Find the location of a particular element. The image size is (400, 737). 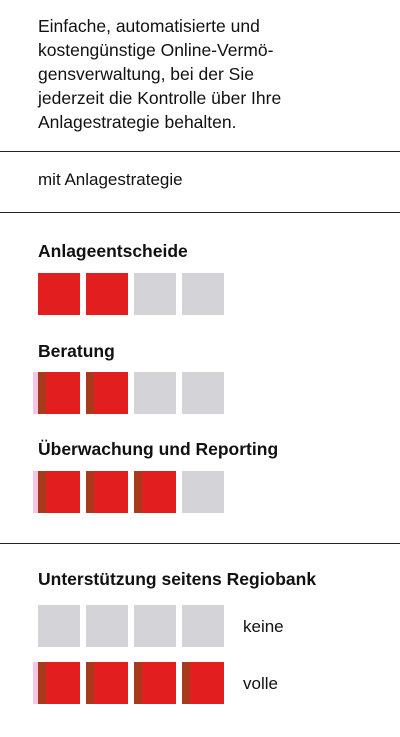

support-title: Unterstützung seitens Regiobank is located at coordinates (177, 579).